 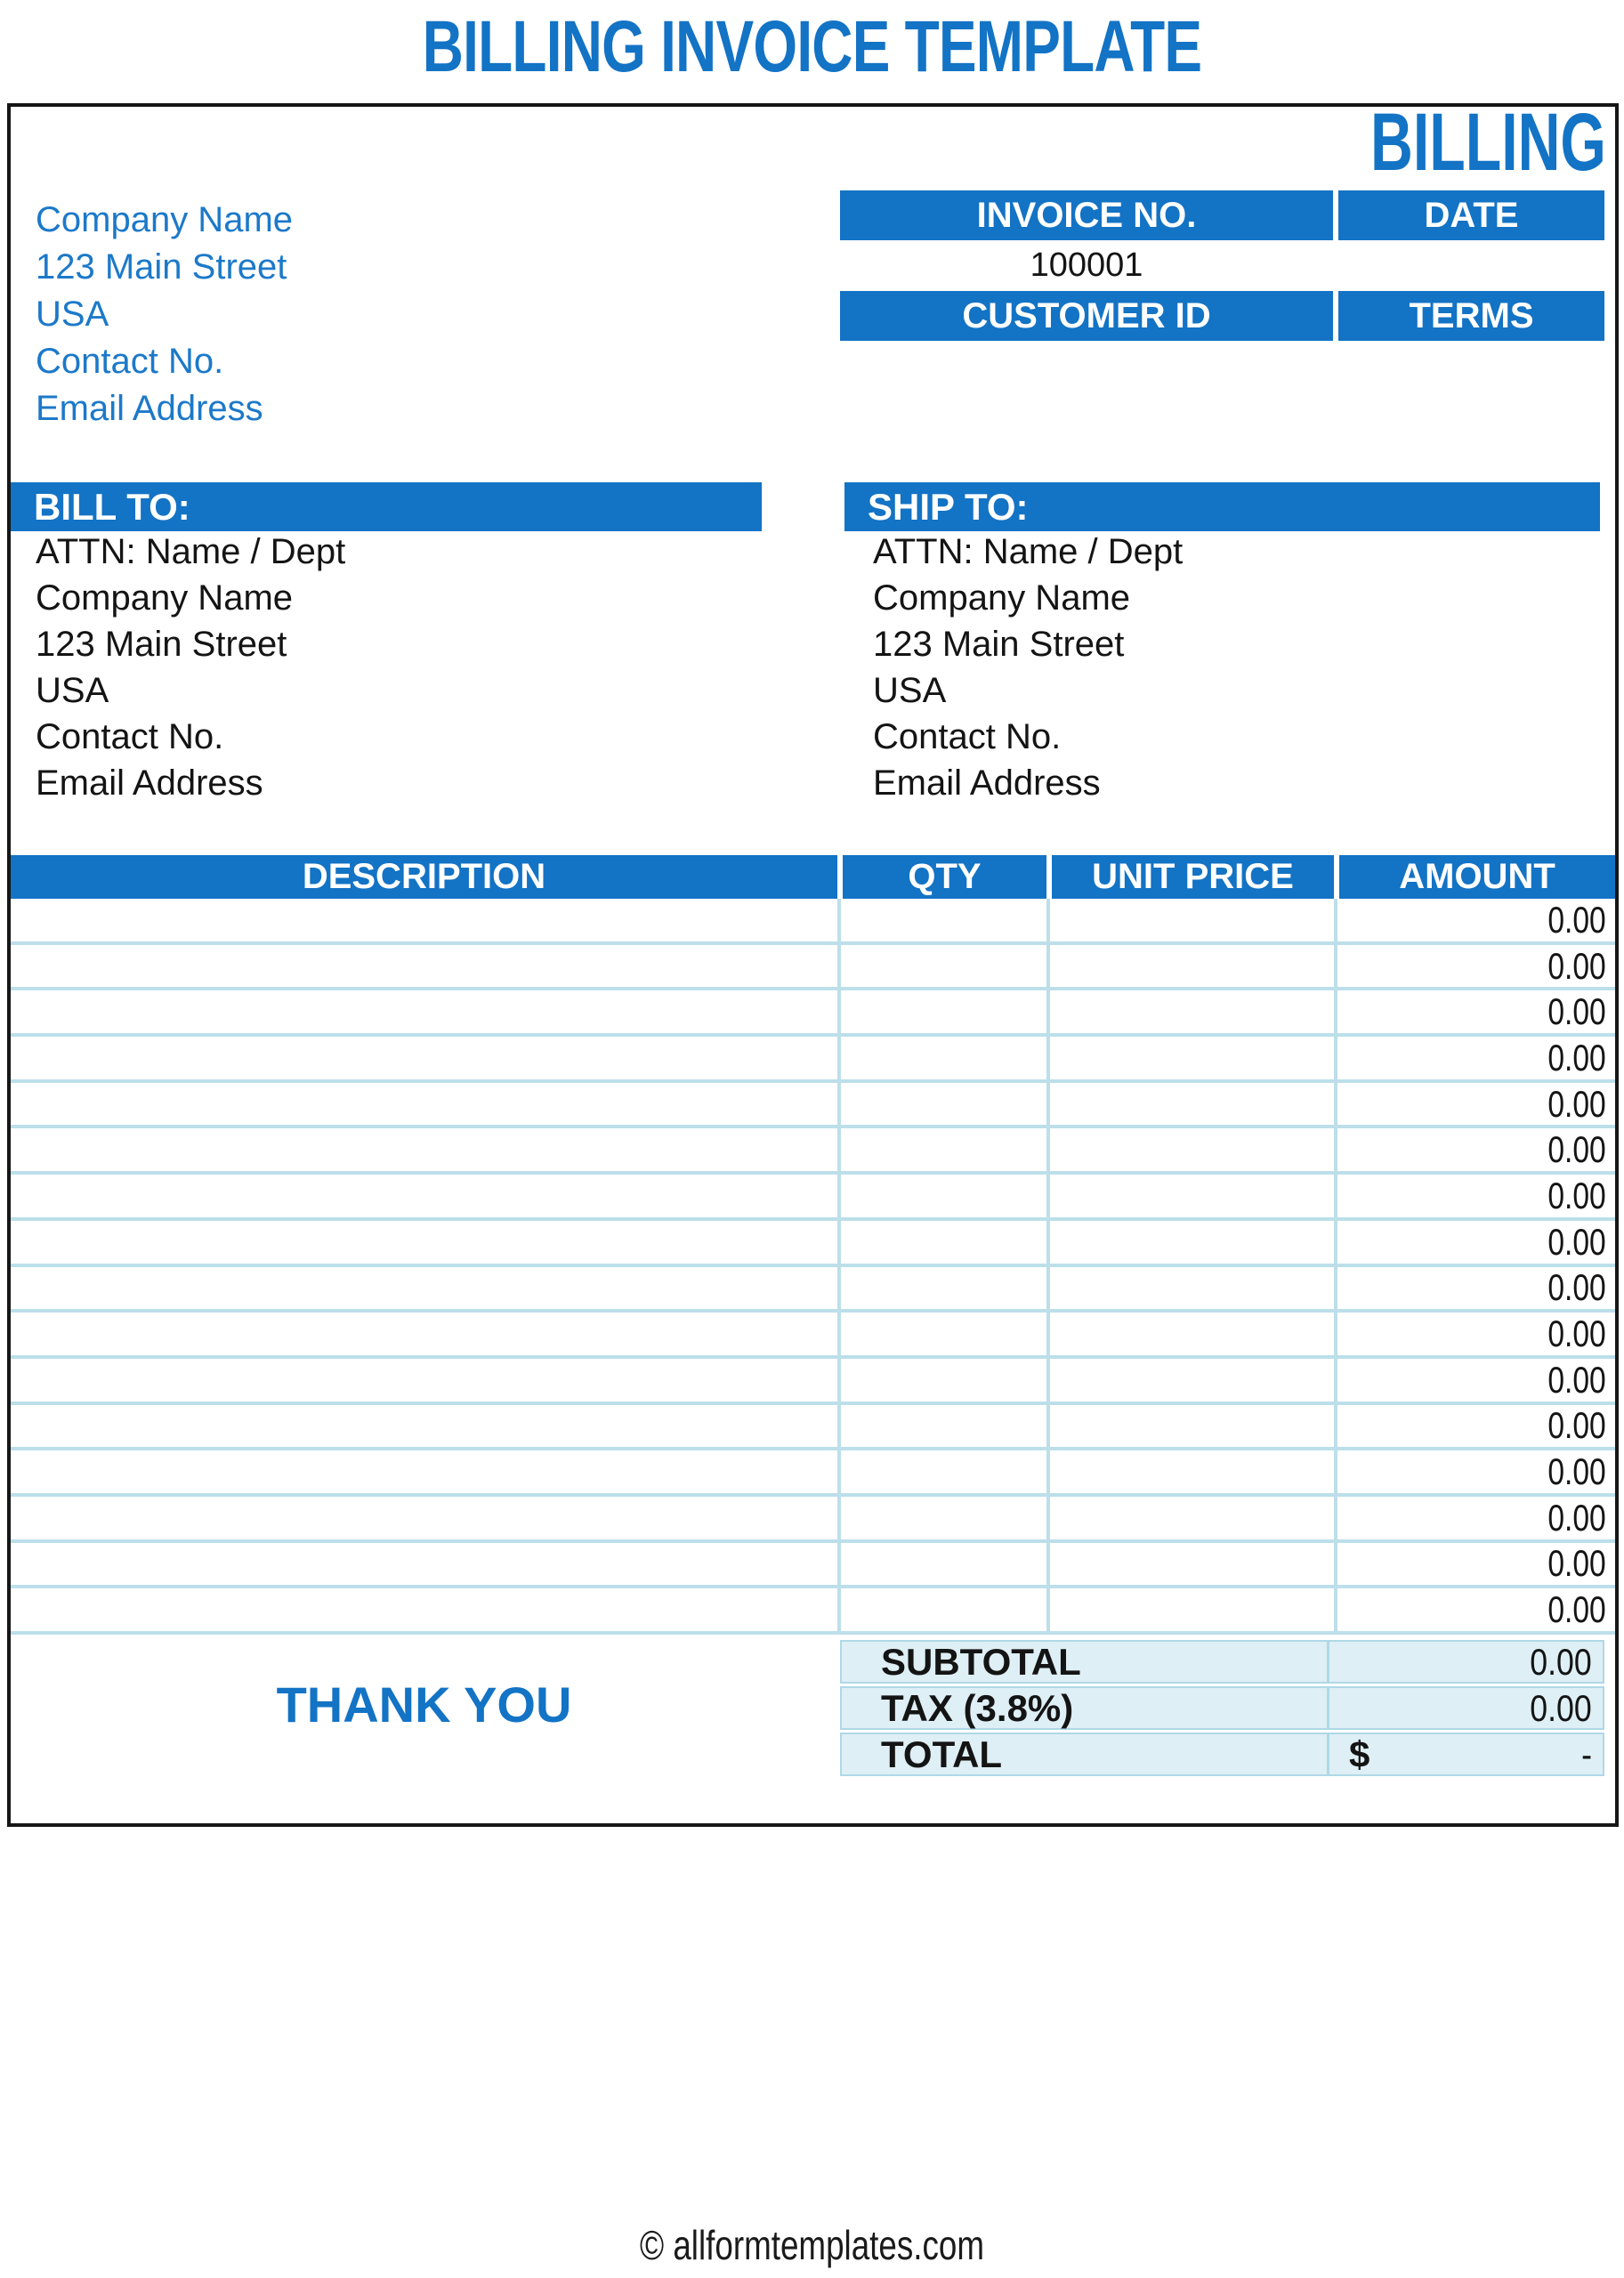 I want to click on bill-to-line: Company Name, so click(x=165, y=598).